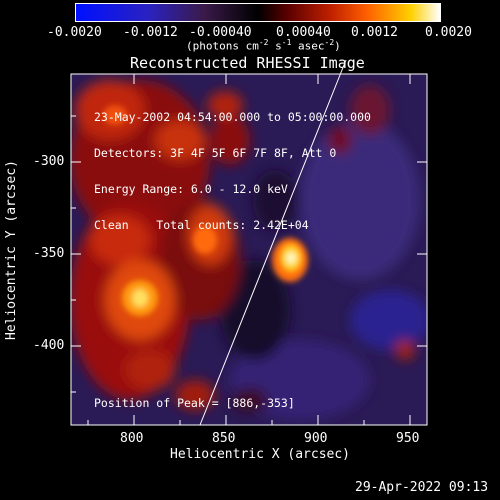 The width and height of the screenshot is (500, 500). I want to click on info-line: Detectors: 3F 4F 5F 6F 7F 8F, Att 0, so click(215, 153).